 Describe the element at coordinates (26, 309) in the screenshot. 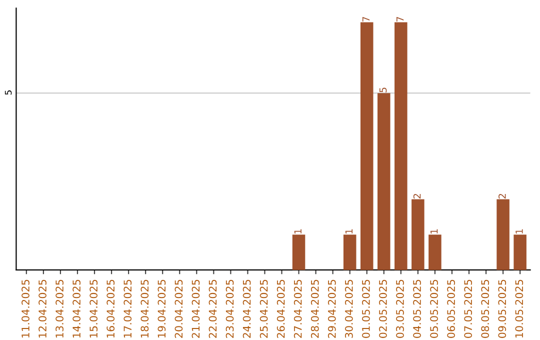

I see `x-tick-label: 11.04.2025` at that location.